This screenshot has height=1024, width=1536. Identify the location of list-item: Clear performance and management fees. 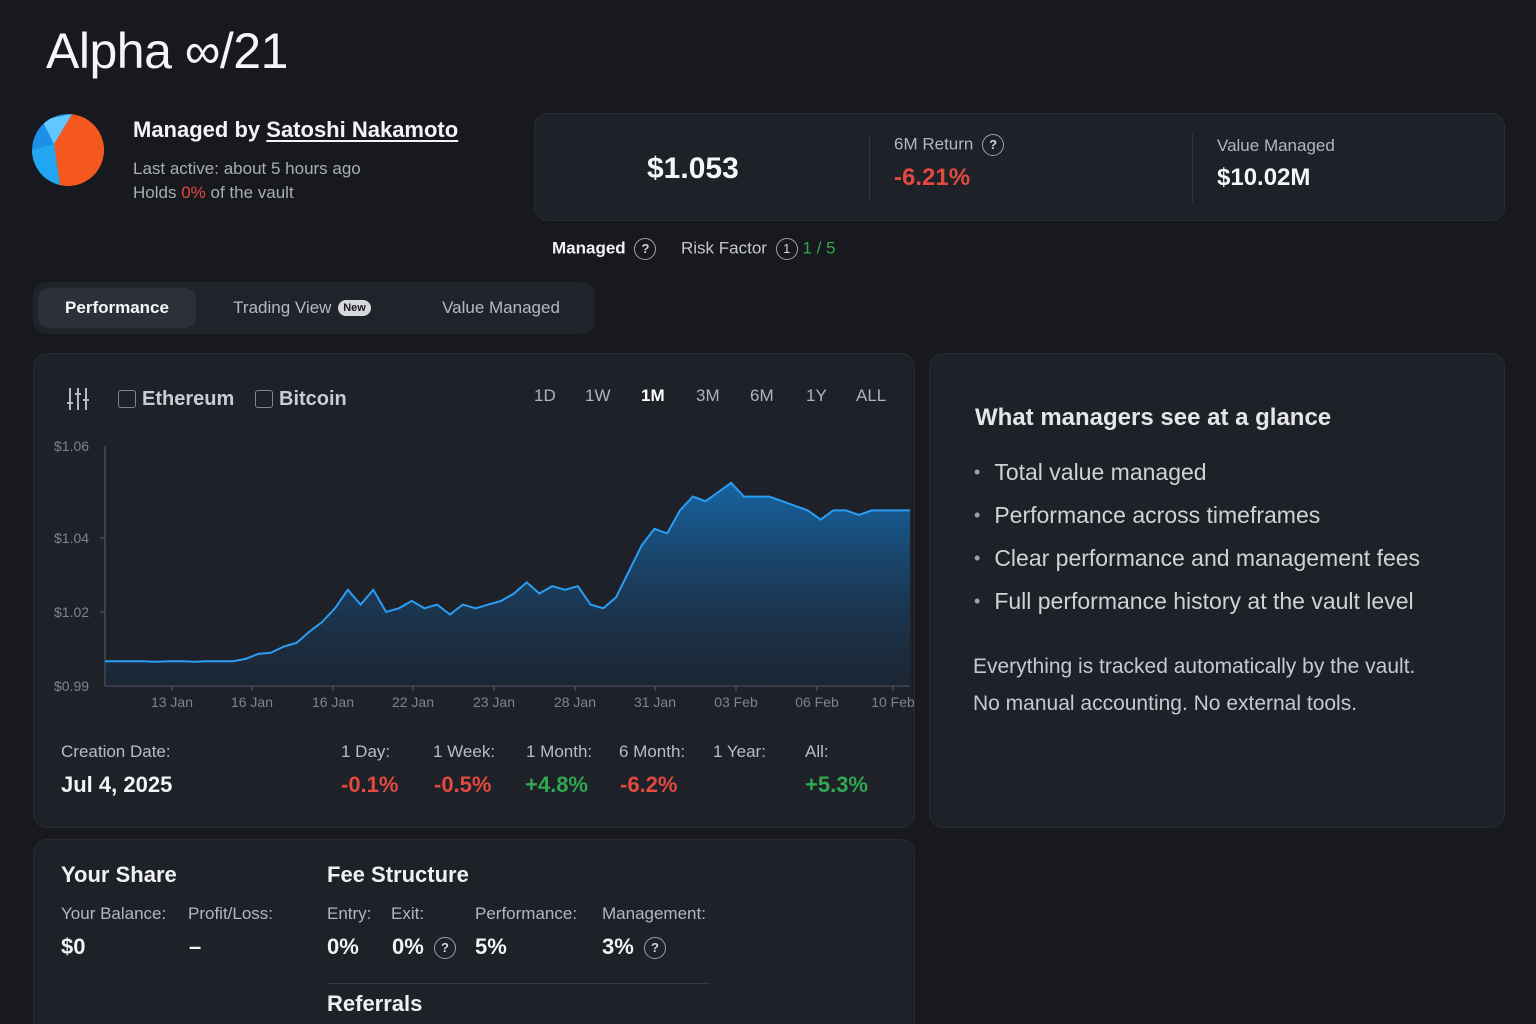
(1197, 563).